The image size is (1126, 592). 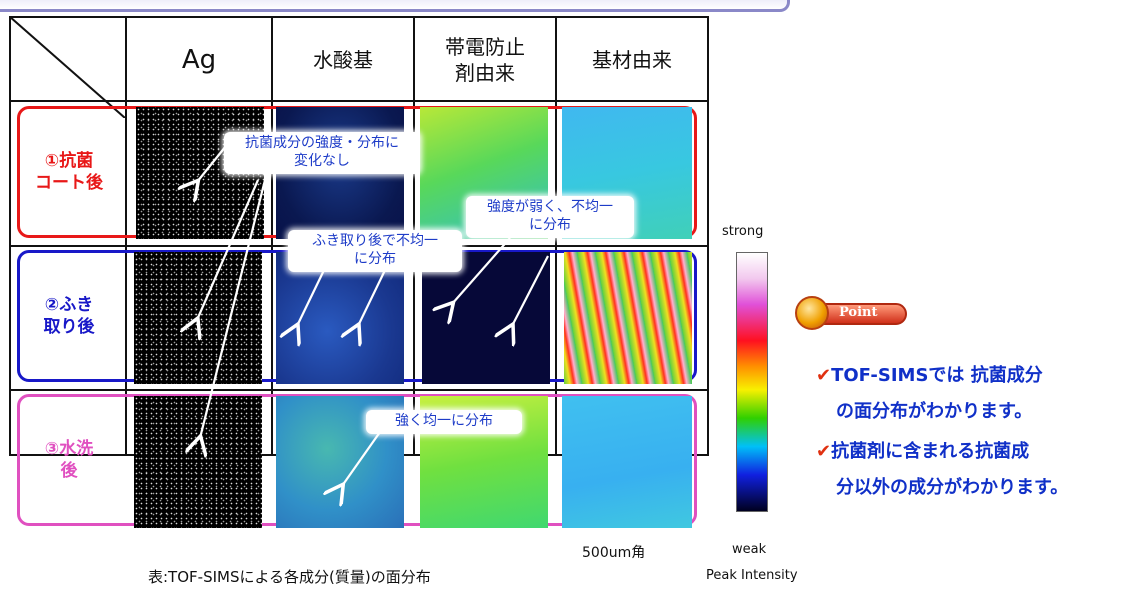 I want to click on header-antistatic: 帯電防止 剤由来, so click(x=485, y=60).